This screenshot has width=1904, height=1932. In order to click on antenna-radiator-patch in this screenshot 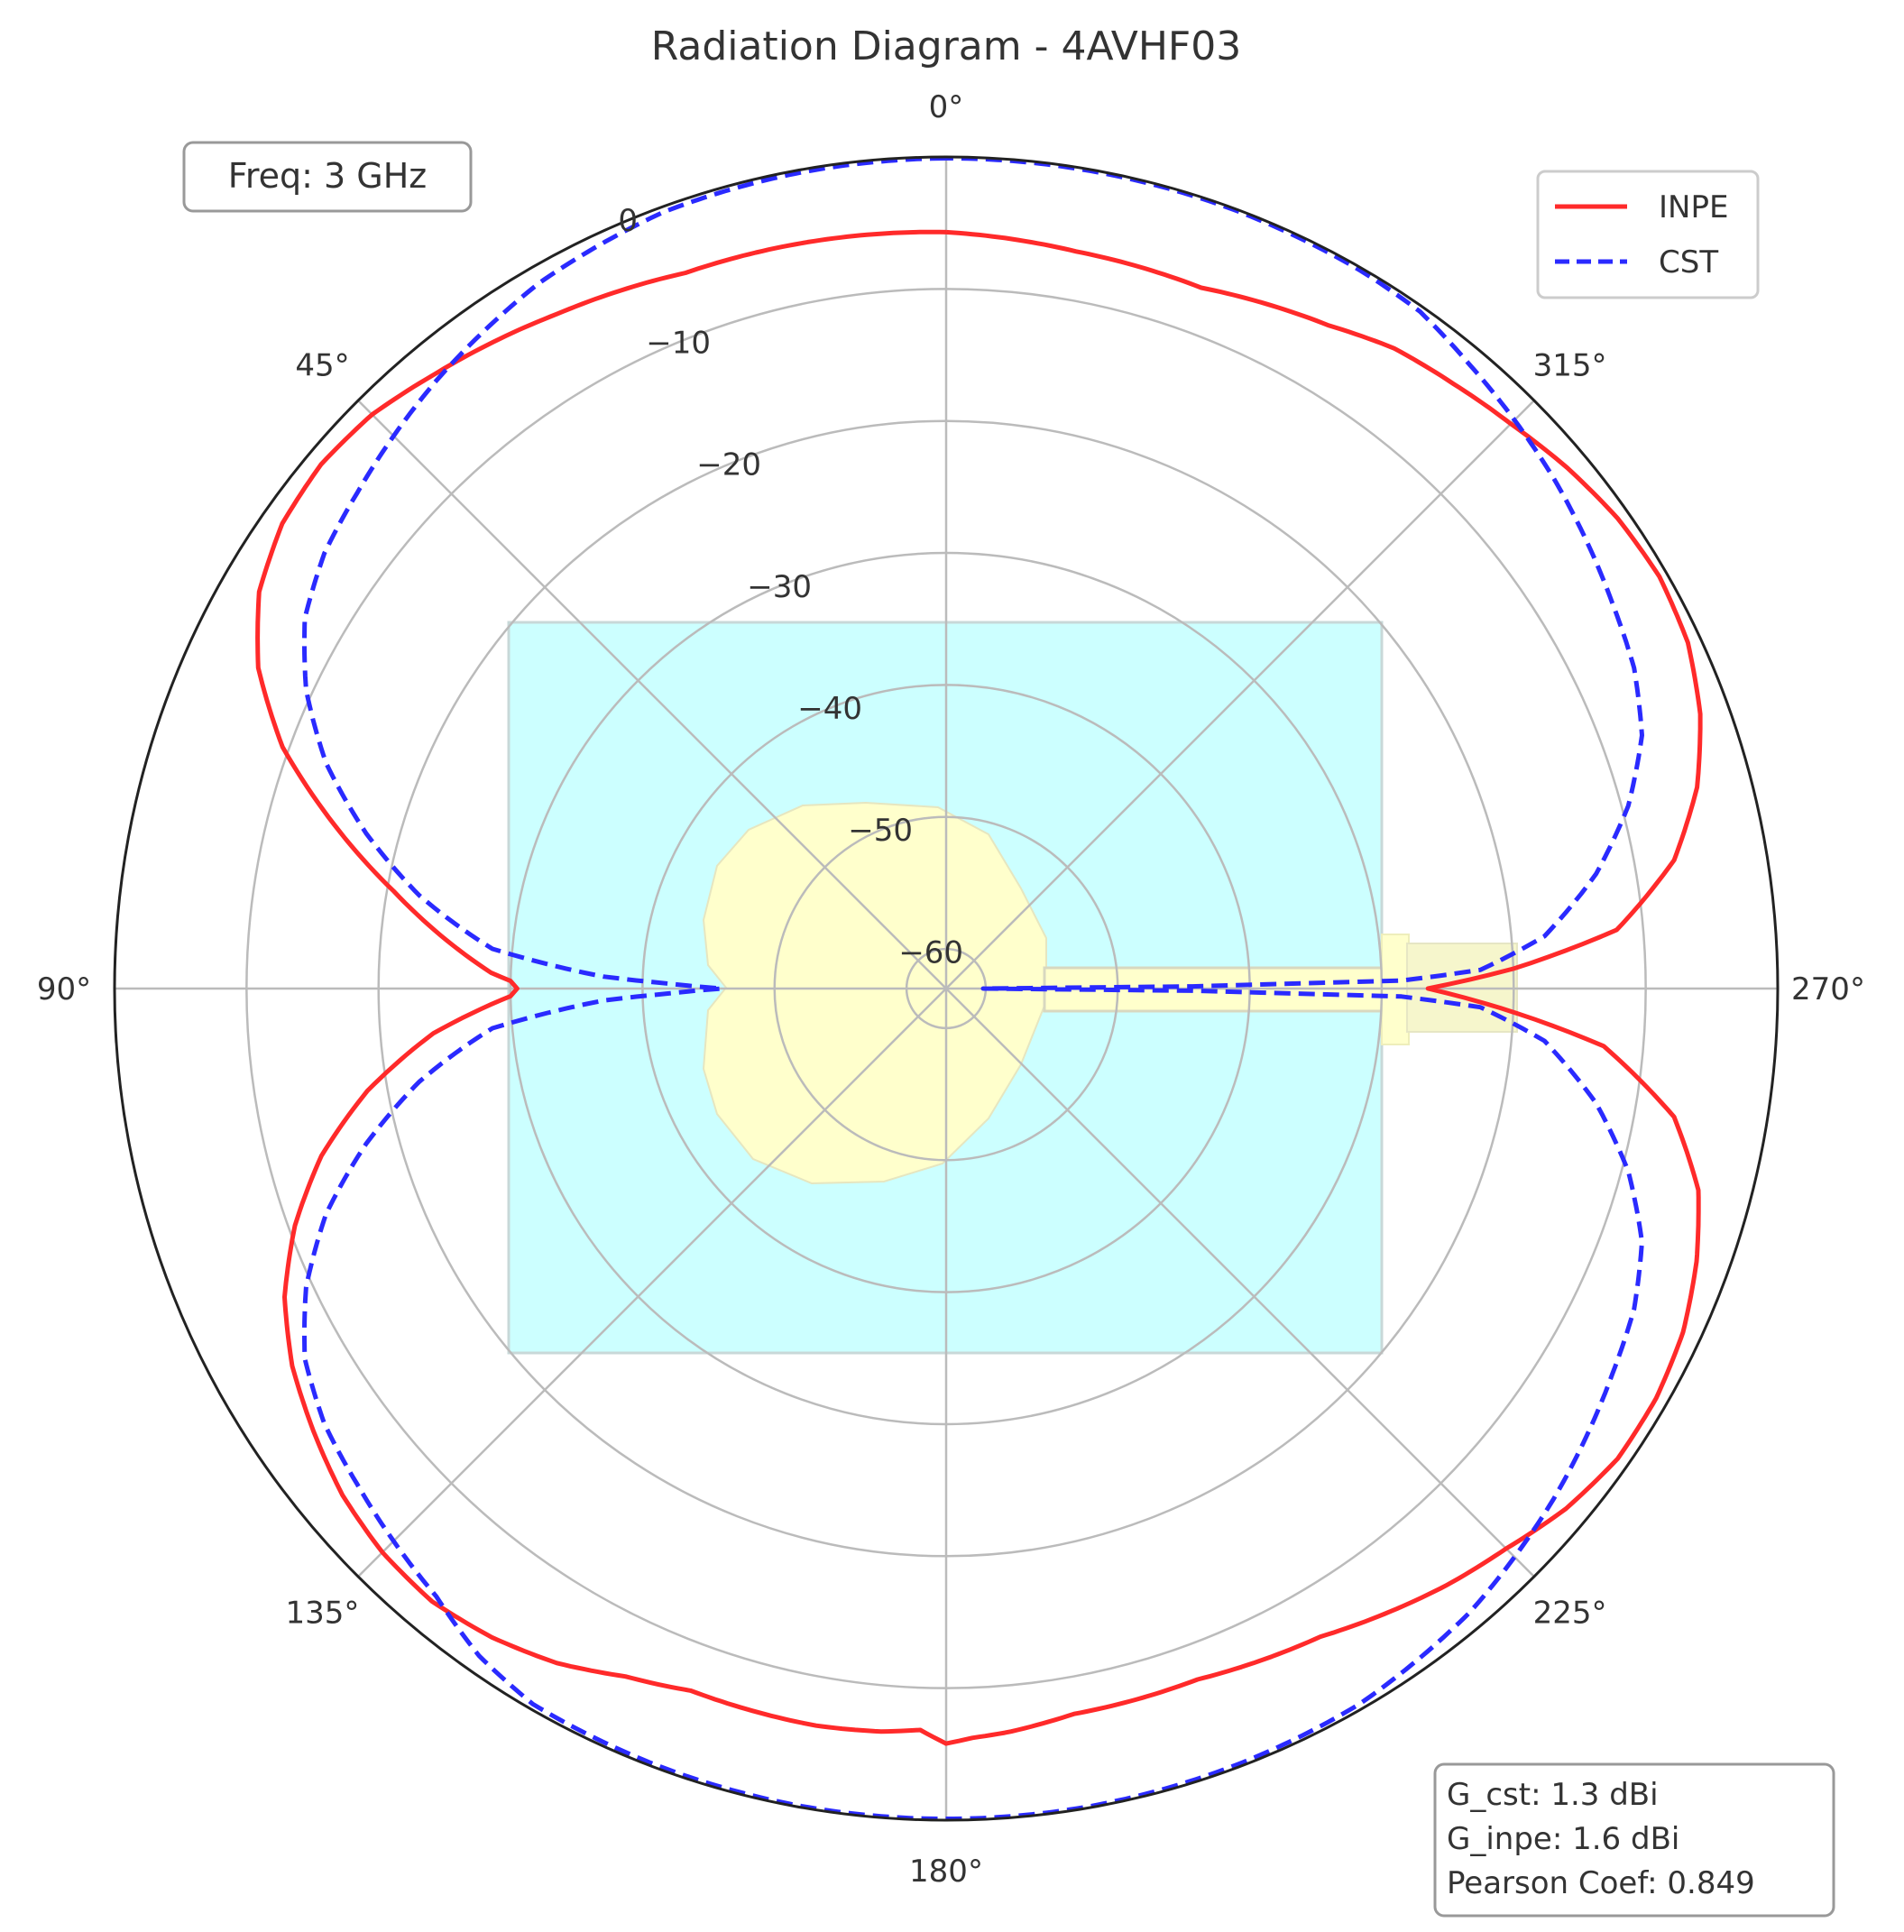, I will do `click(874, 993)`.